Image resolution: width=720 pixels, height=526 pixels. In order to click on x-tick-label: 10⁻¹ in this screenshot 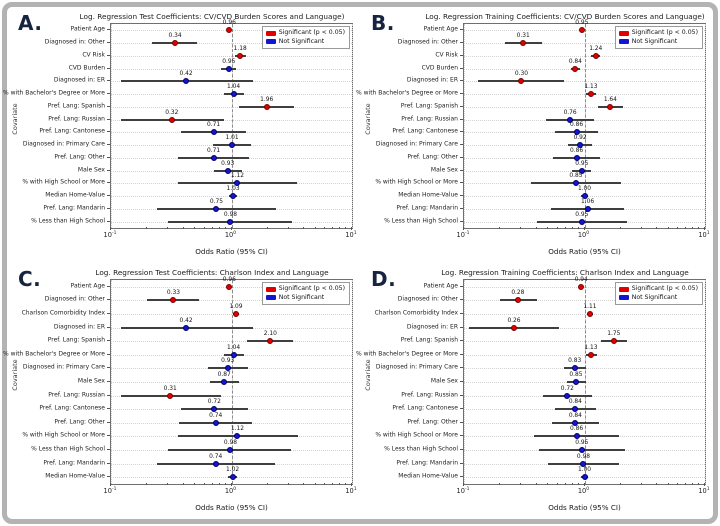, I will do `click(110, 491)`.